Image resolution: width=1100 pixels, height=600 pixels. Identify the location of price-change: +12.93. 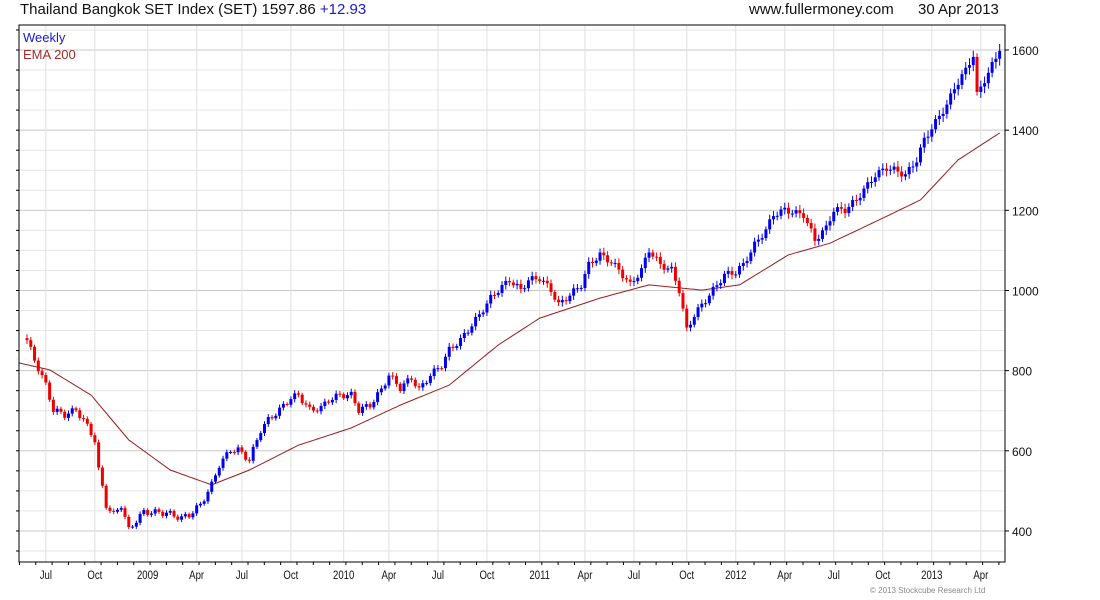
(343, 9).